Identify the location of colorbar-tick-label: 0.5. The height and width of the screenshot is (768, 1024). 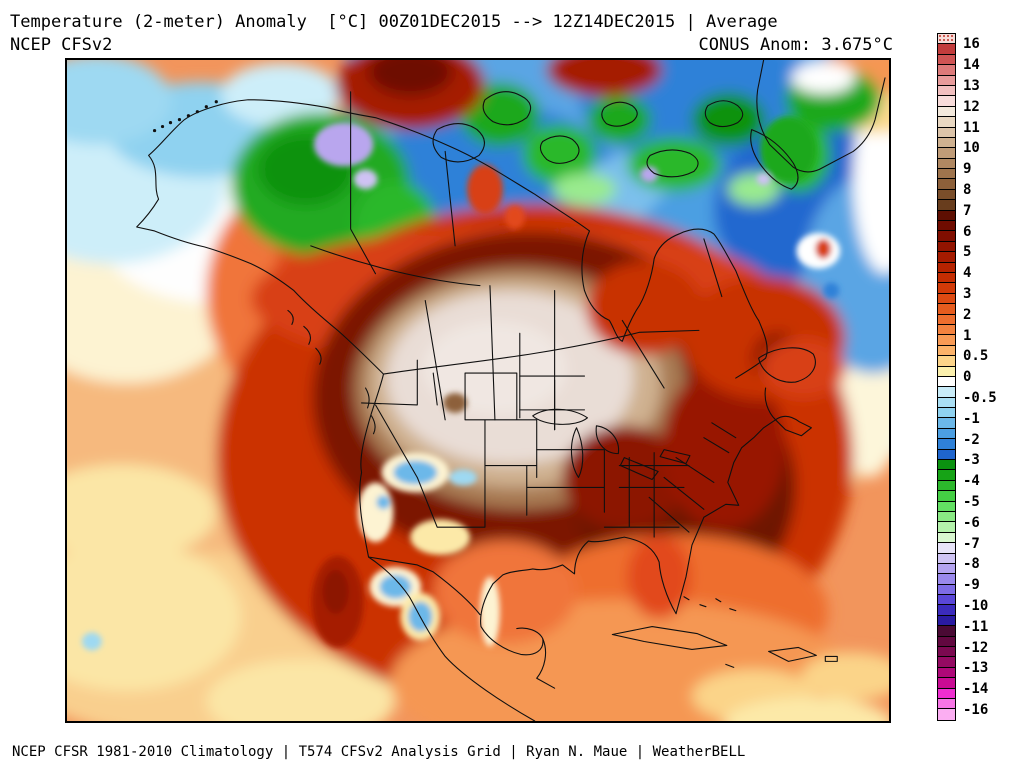
(976, 356).